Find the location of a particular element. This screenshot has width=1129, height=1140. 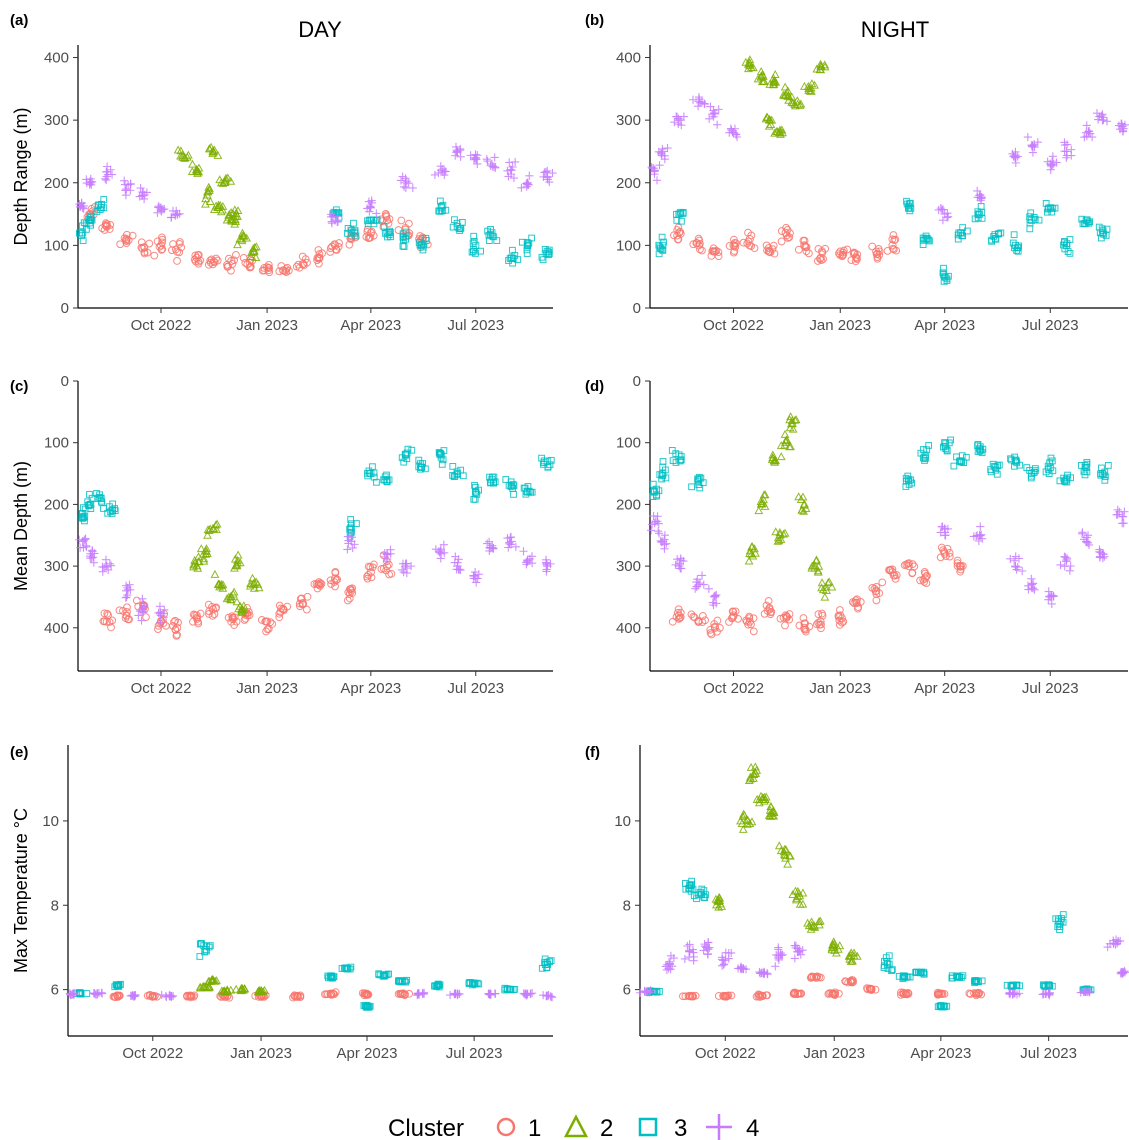

y-tick-label: 300 is located at coordinates (56, 566).